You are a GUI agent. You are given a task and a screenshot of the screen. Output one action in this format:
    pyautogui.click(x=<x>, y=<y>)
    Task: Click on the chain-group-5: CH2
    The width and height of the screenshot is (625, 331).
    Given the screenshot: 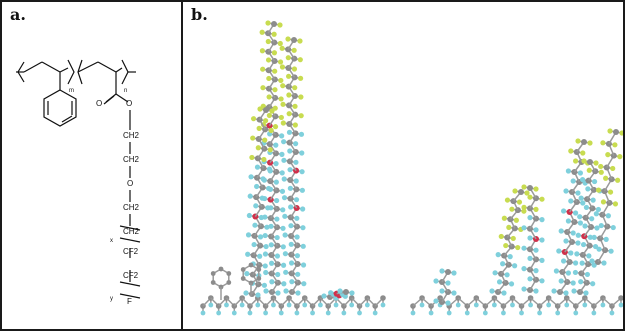 What is the action you would take?
    pyautogui.click(x=131, y=231)
    